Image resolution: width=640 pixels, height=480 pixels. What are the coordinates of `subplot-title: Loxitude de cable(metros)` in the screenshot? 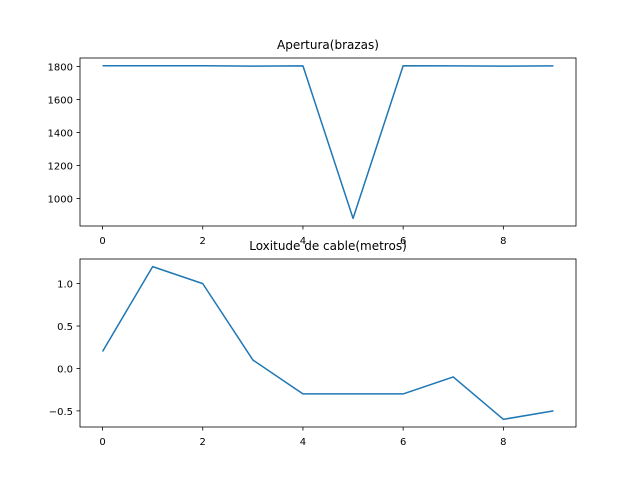 It's located at (328, 246).